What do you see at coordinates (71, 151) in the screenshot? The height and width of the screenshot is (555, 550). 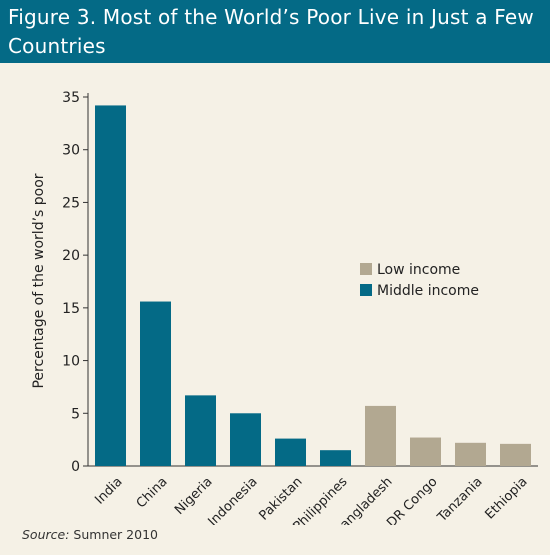 I see `y-tick-label: 30` at bounding box center [71, 151].